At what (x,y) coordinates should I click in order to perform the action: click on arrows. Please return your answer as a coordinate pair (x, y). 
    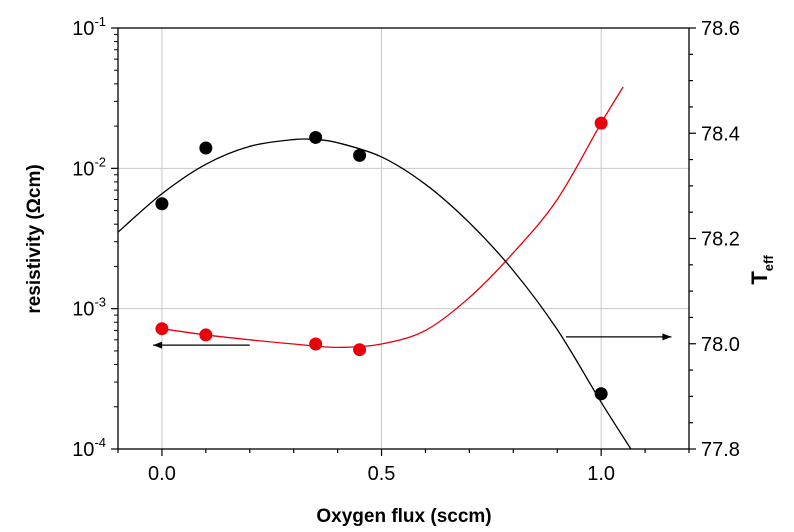
    Looking at the image, I should click on (412, 341).